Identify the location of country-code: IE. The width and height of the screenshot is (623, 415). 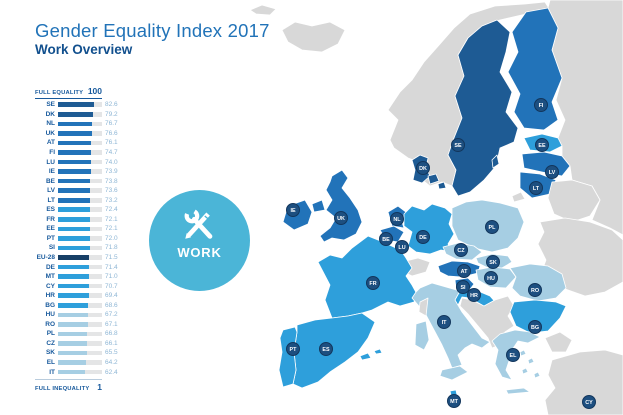
(51, 172).